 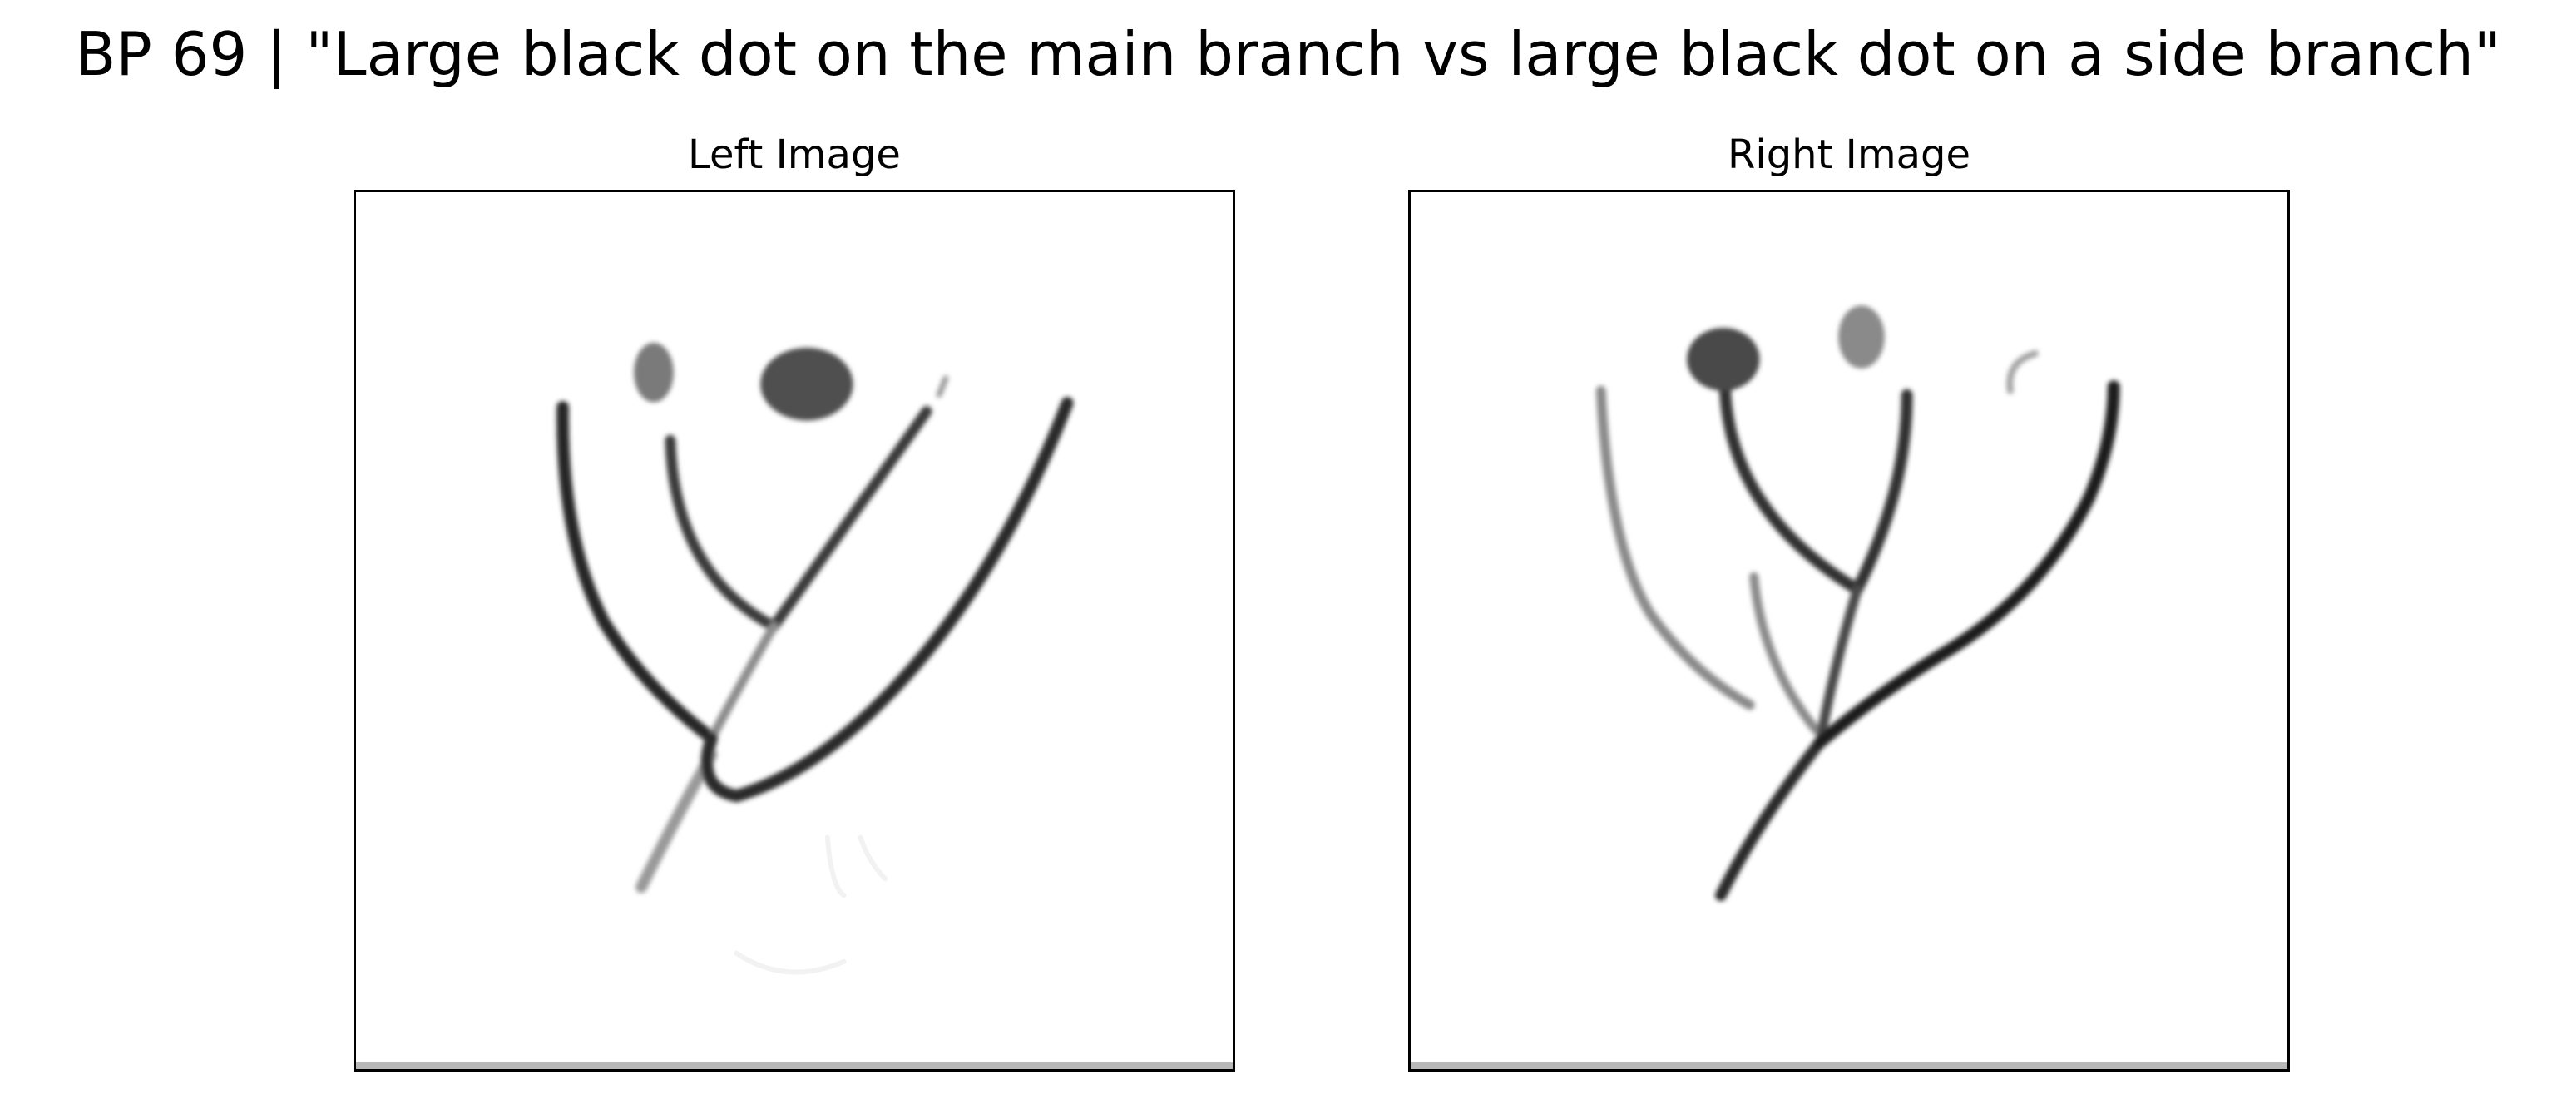 What do you see at coordinates (794, 1065) in the screenshot?
I see `left-bottom-strip` at bounding box center [794, 1065].